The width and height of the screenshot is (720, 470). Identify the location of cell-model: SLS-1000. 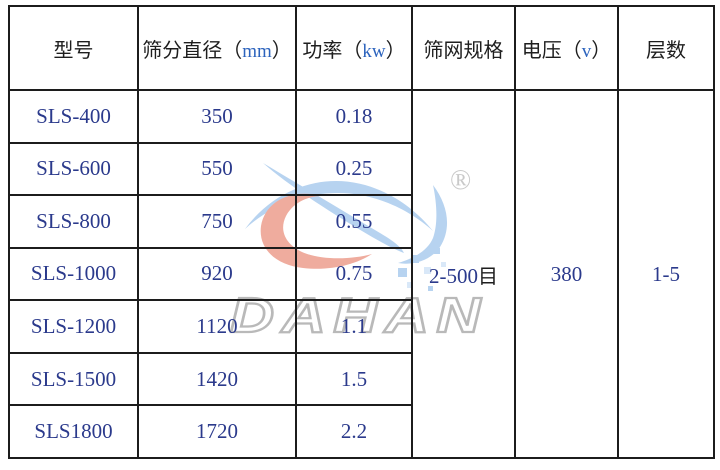
(73, 274).